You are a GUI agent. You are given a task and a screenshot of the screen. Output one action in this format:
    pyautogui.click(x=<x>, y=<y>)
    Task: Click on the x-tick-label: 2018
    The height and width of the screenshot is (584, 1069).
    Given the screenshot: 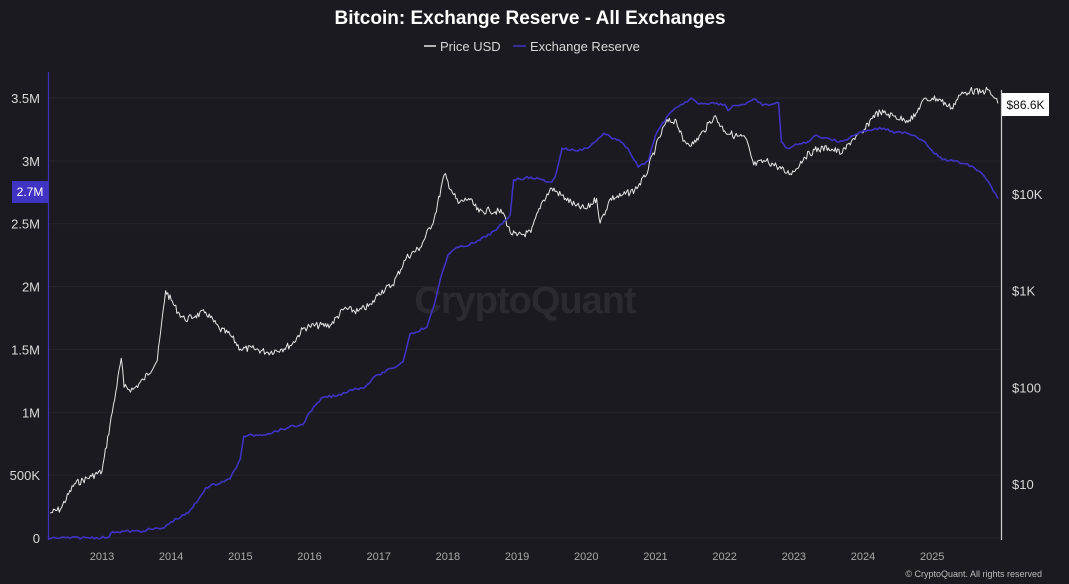 What is the action you would take?
    pyautogui.click(x=448, y=557)
    